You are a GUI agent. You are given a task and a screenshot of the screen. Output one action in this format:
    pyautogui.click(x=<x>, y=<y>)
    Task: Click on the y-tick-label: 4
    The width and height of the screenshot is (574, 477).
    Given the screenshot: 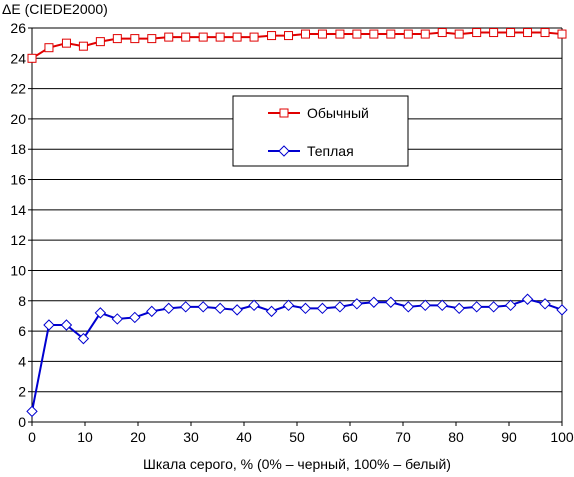 What is the action you would take?
    pyautogui.click(x=22, y=361)
    